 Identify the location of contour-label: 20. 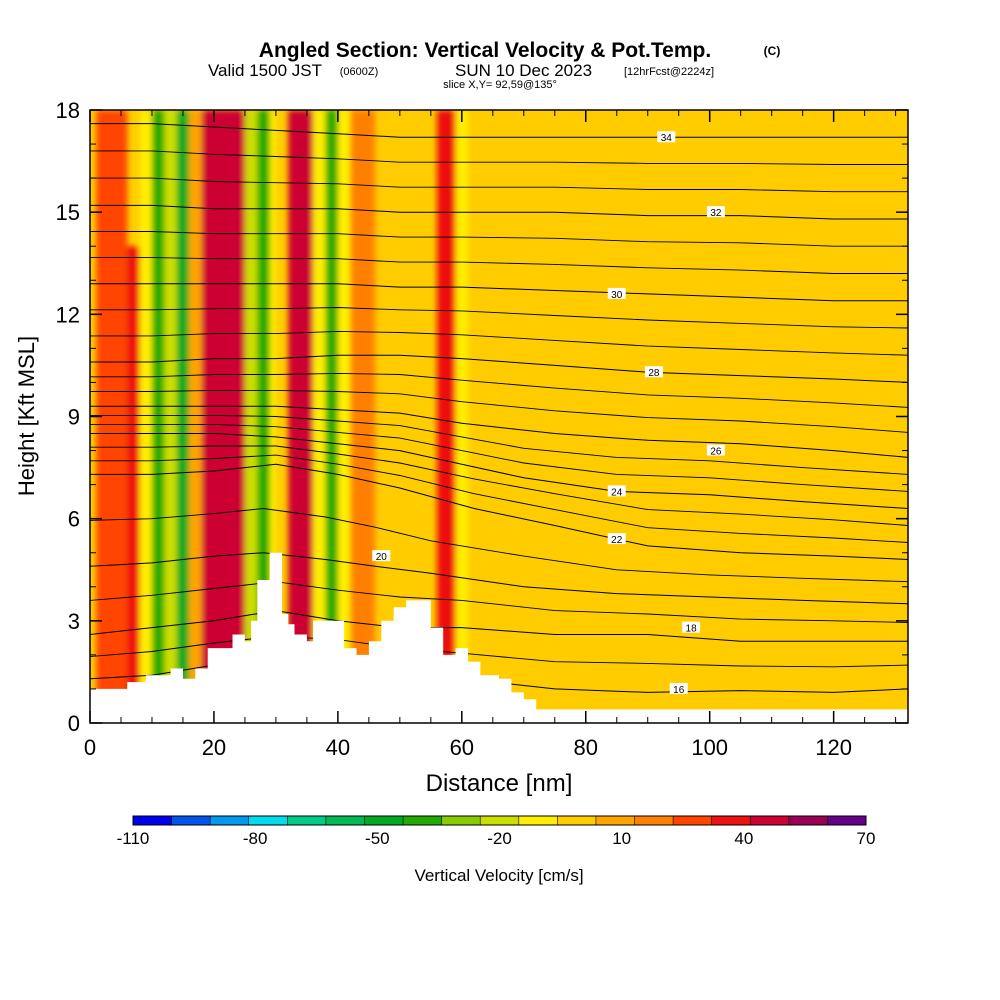
(382, 557).